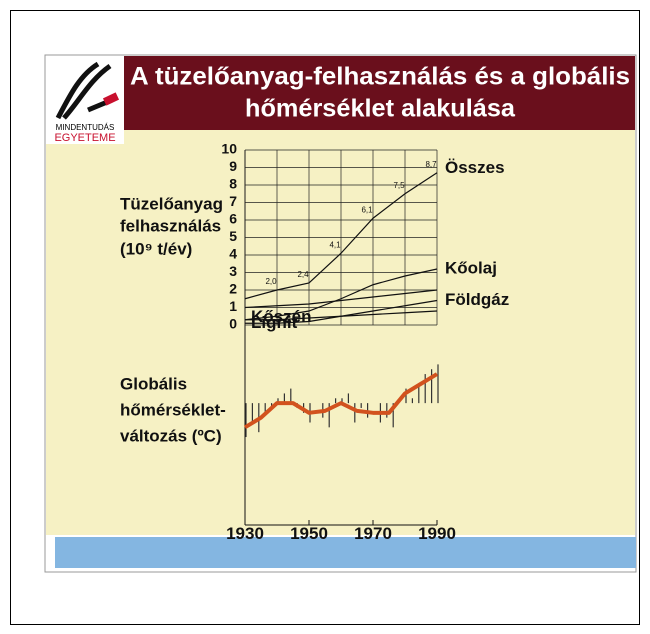  I want to click on y-tick-label: 6, so click(233, 219).